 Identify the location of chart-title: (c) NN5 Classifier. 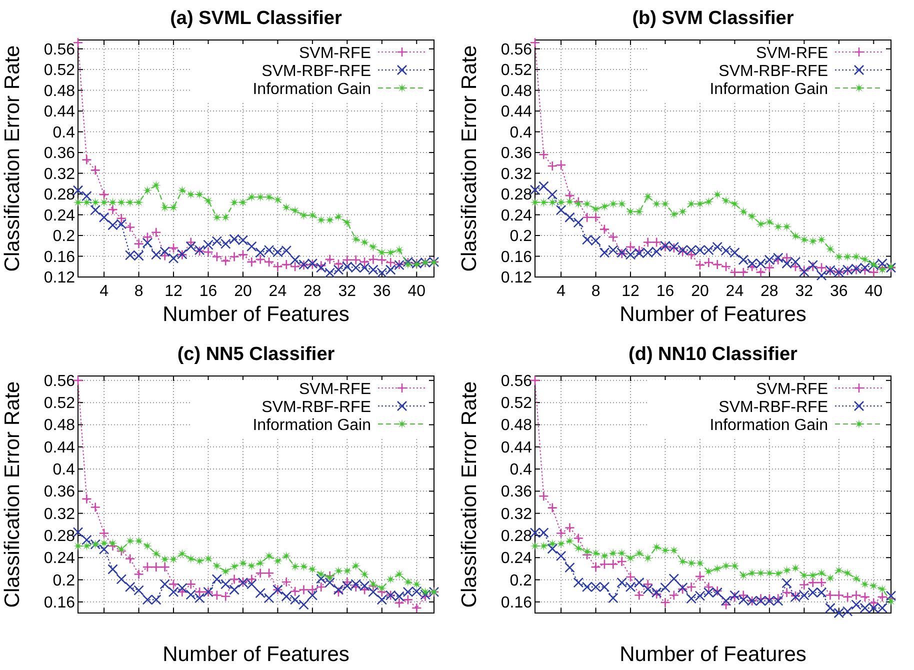
(256, 354).